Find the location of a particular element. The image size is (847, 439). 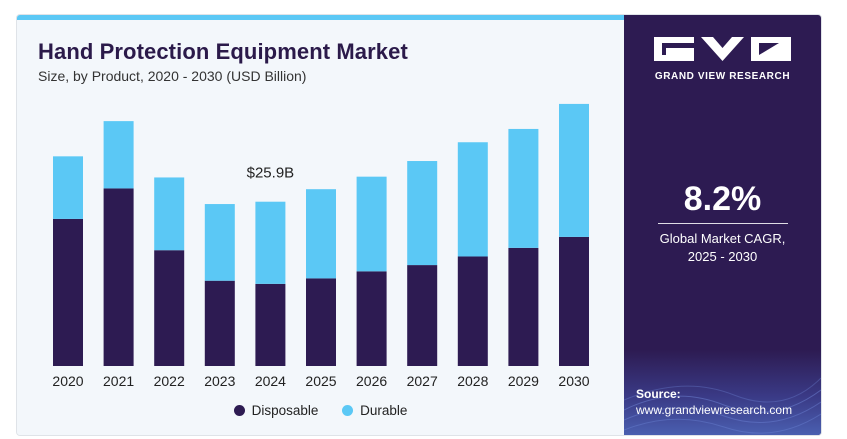

source-background is located at coordinates (722, 392).